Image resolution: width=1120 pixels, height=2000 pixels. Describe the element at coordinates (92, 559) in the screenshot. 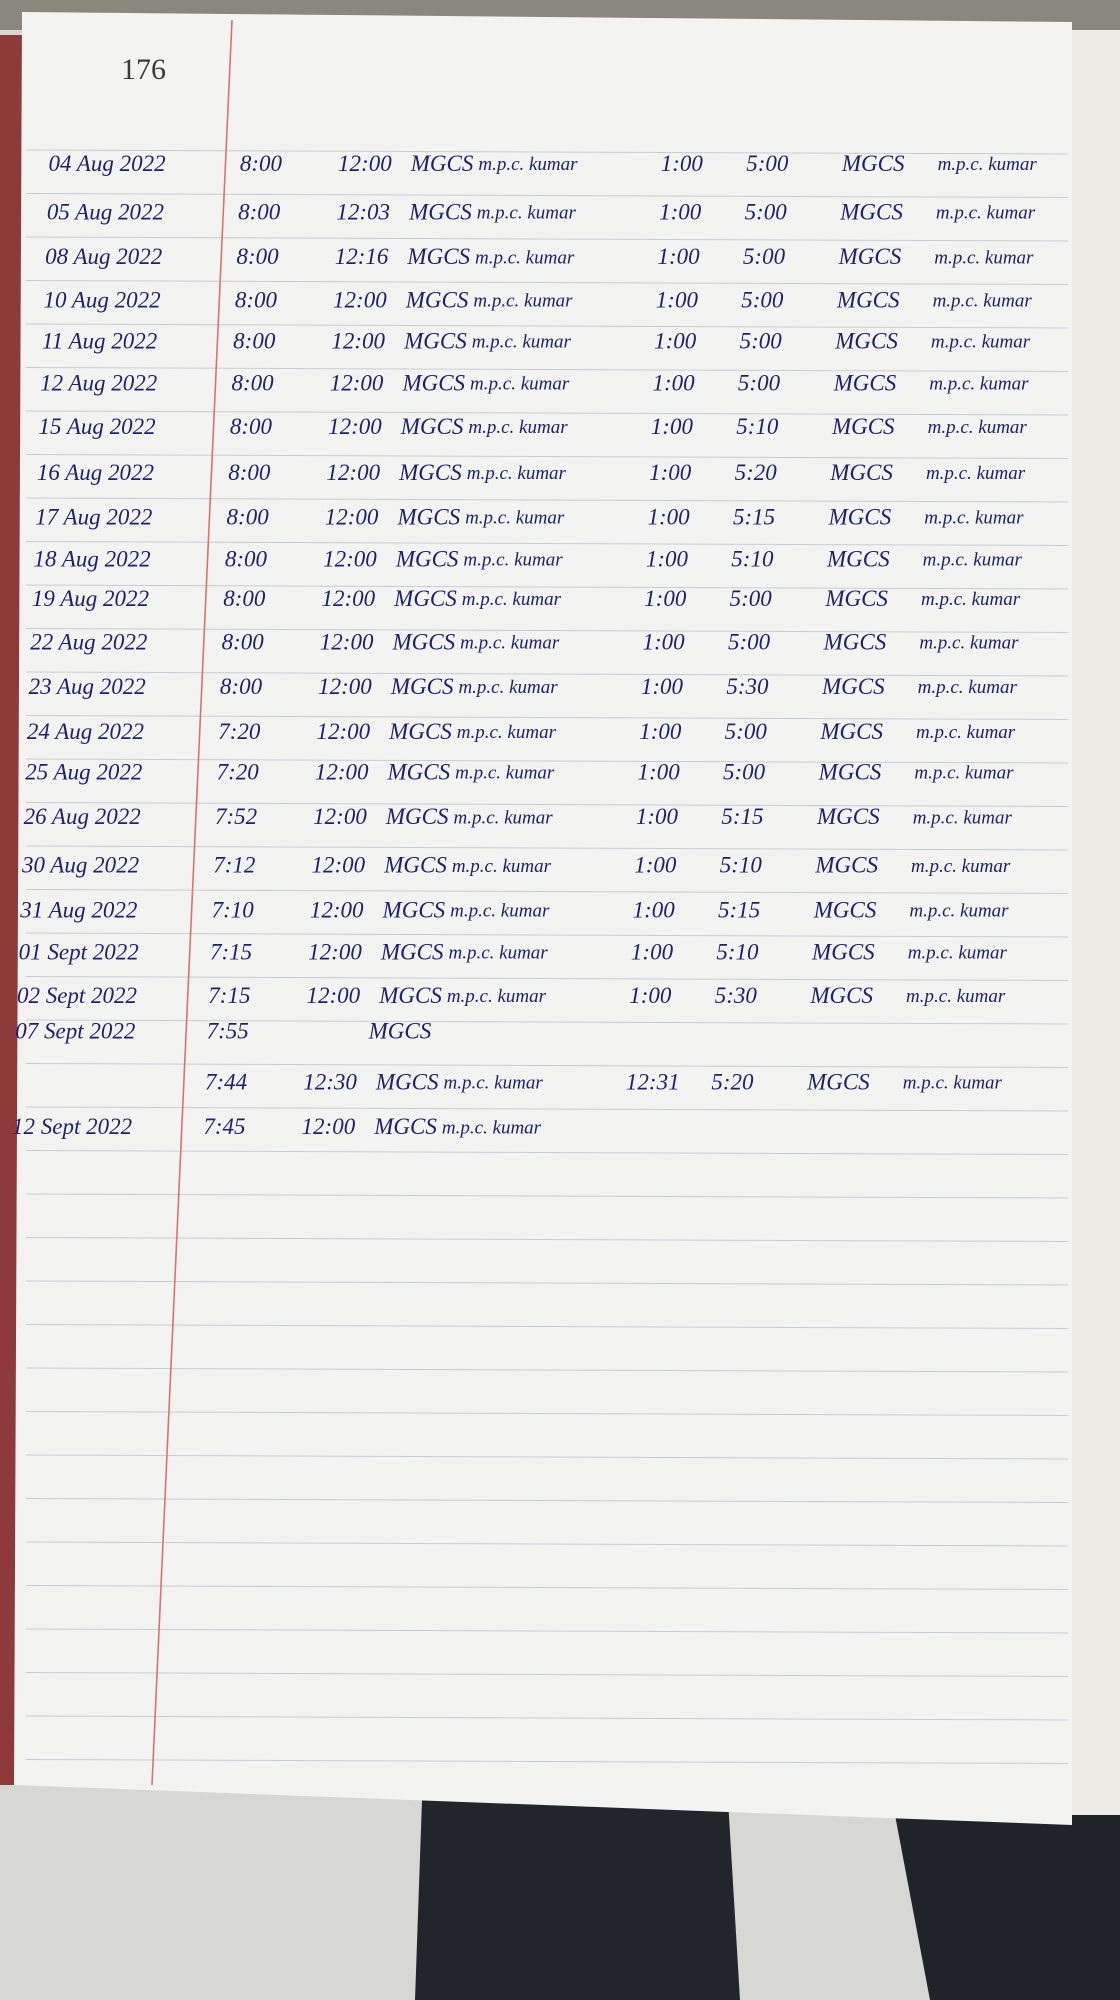

I see `entry-date: 18 Aug 2022` at that location.